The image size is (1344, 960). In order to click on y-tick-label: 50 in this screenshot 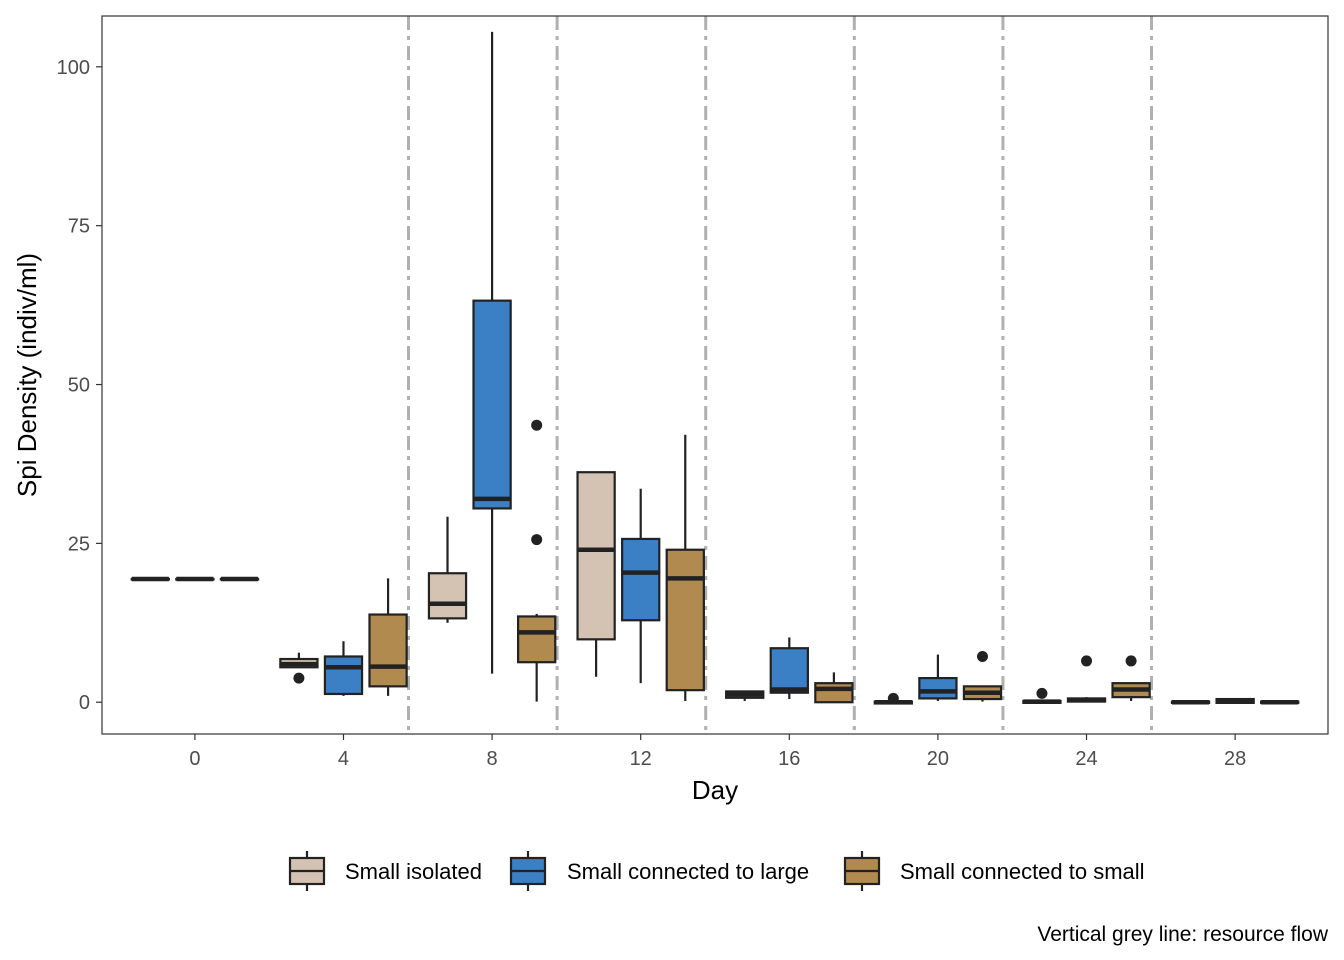, I will do `click(79, 386)`.